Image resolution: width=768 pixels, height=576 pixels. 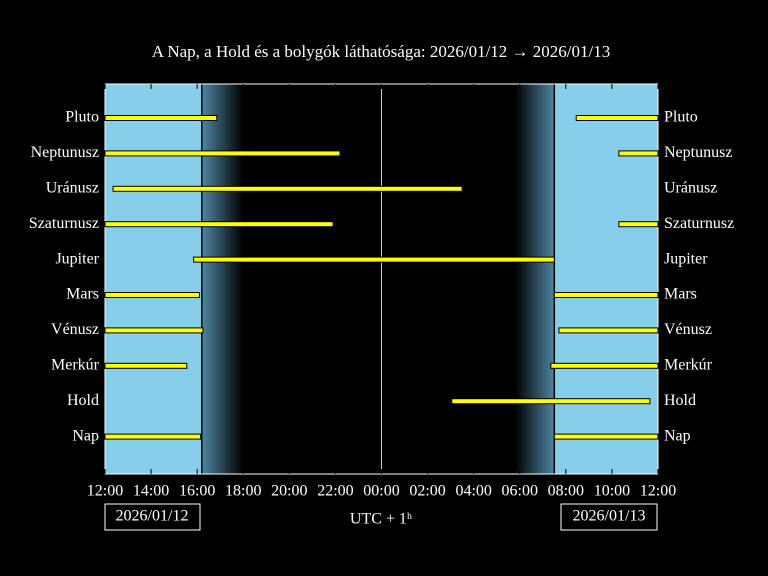 I want to click on x-tick-label: 02:00, so click(x=427, y=491).